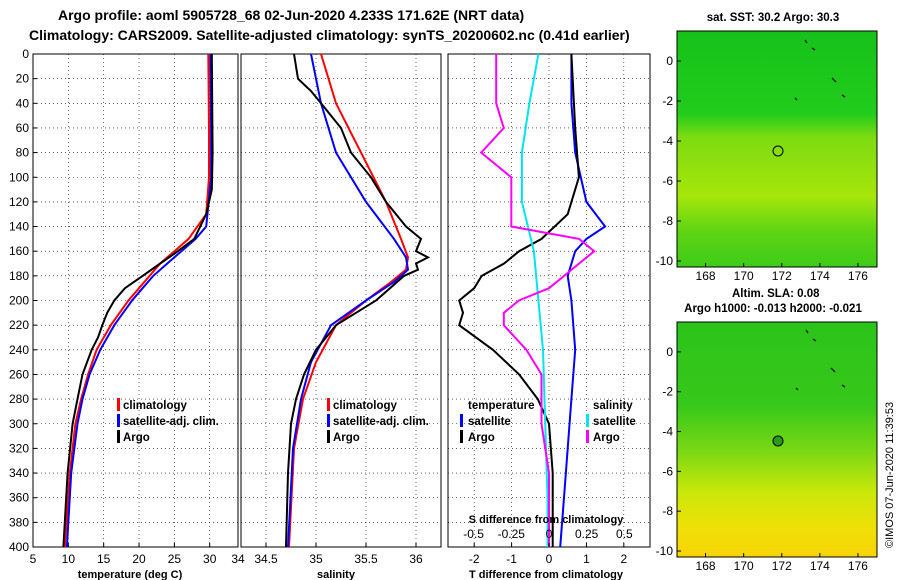 The image size is (900, 580). I want to click on x-tick-label: 5, so click(33, 559).